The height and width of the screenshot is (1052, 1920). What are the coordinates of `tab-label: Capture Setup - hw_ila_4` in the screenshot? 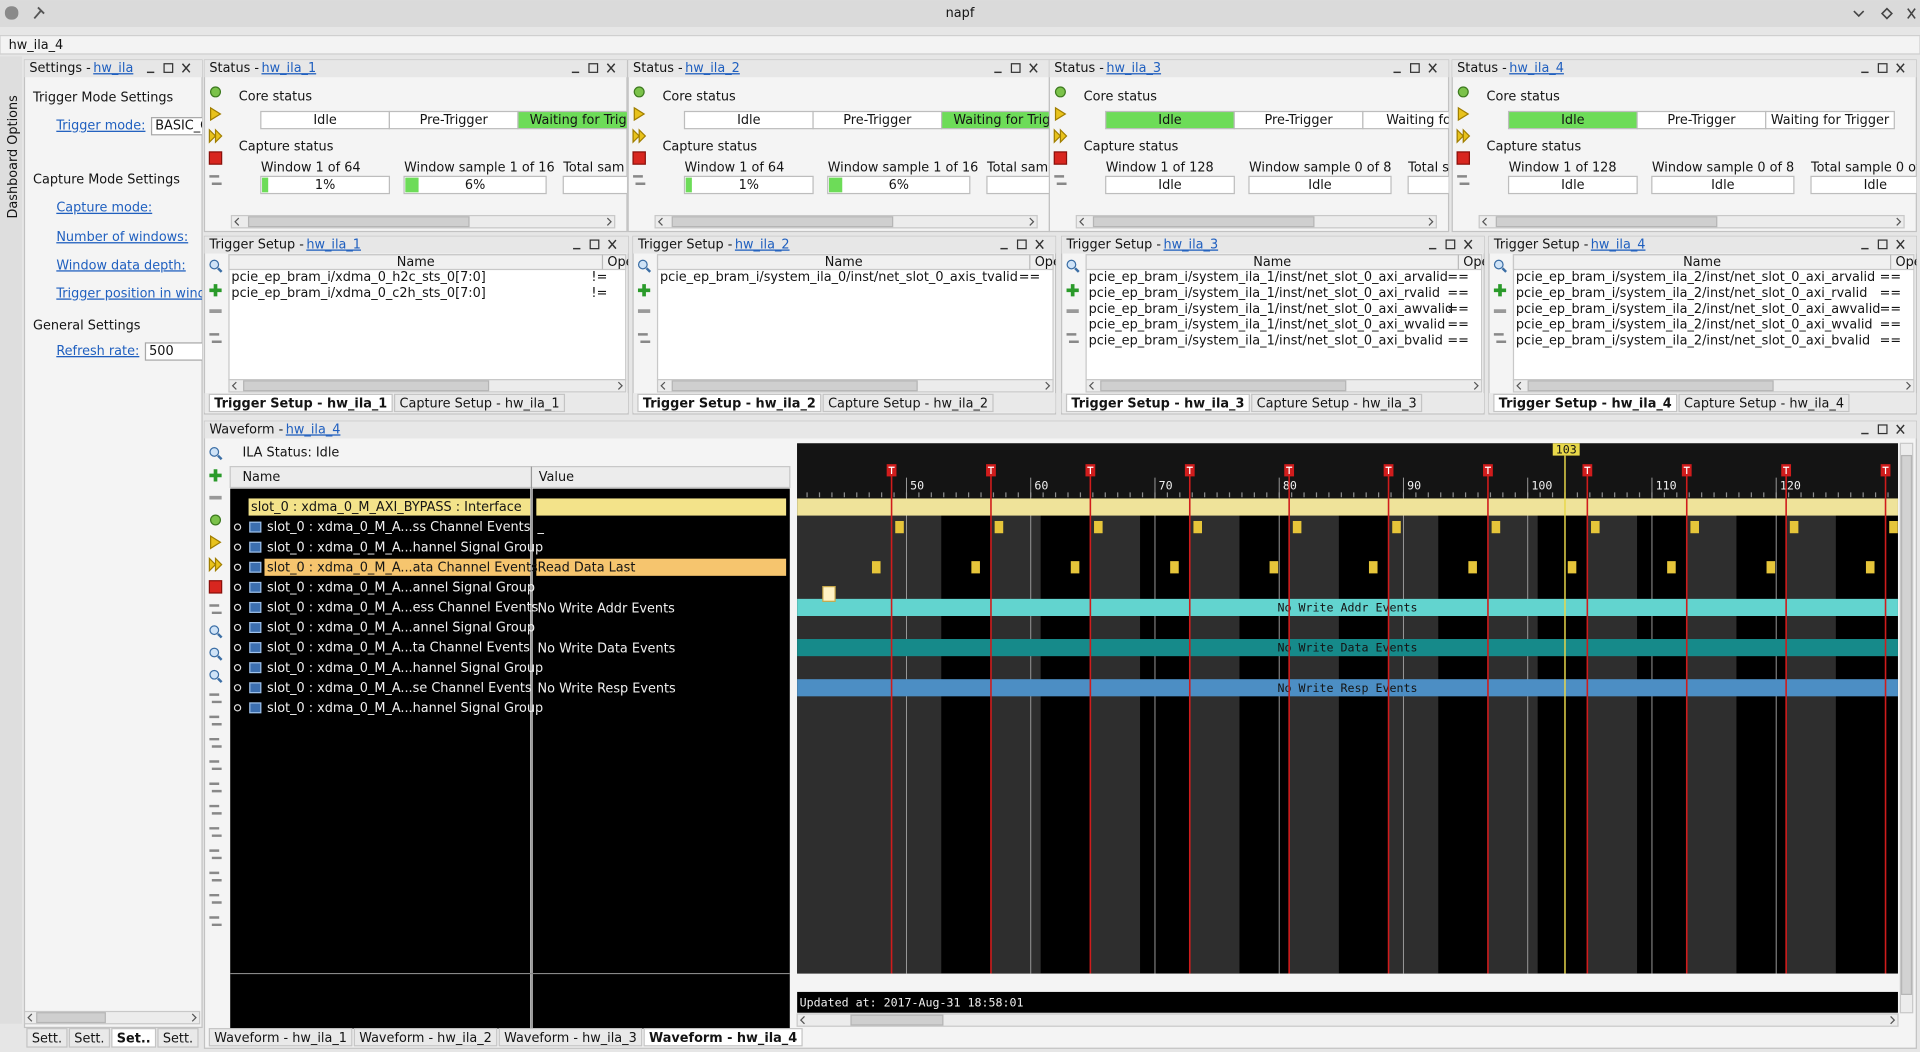 It's located at (1764, 404).